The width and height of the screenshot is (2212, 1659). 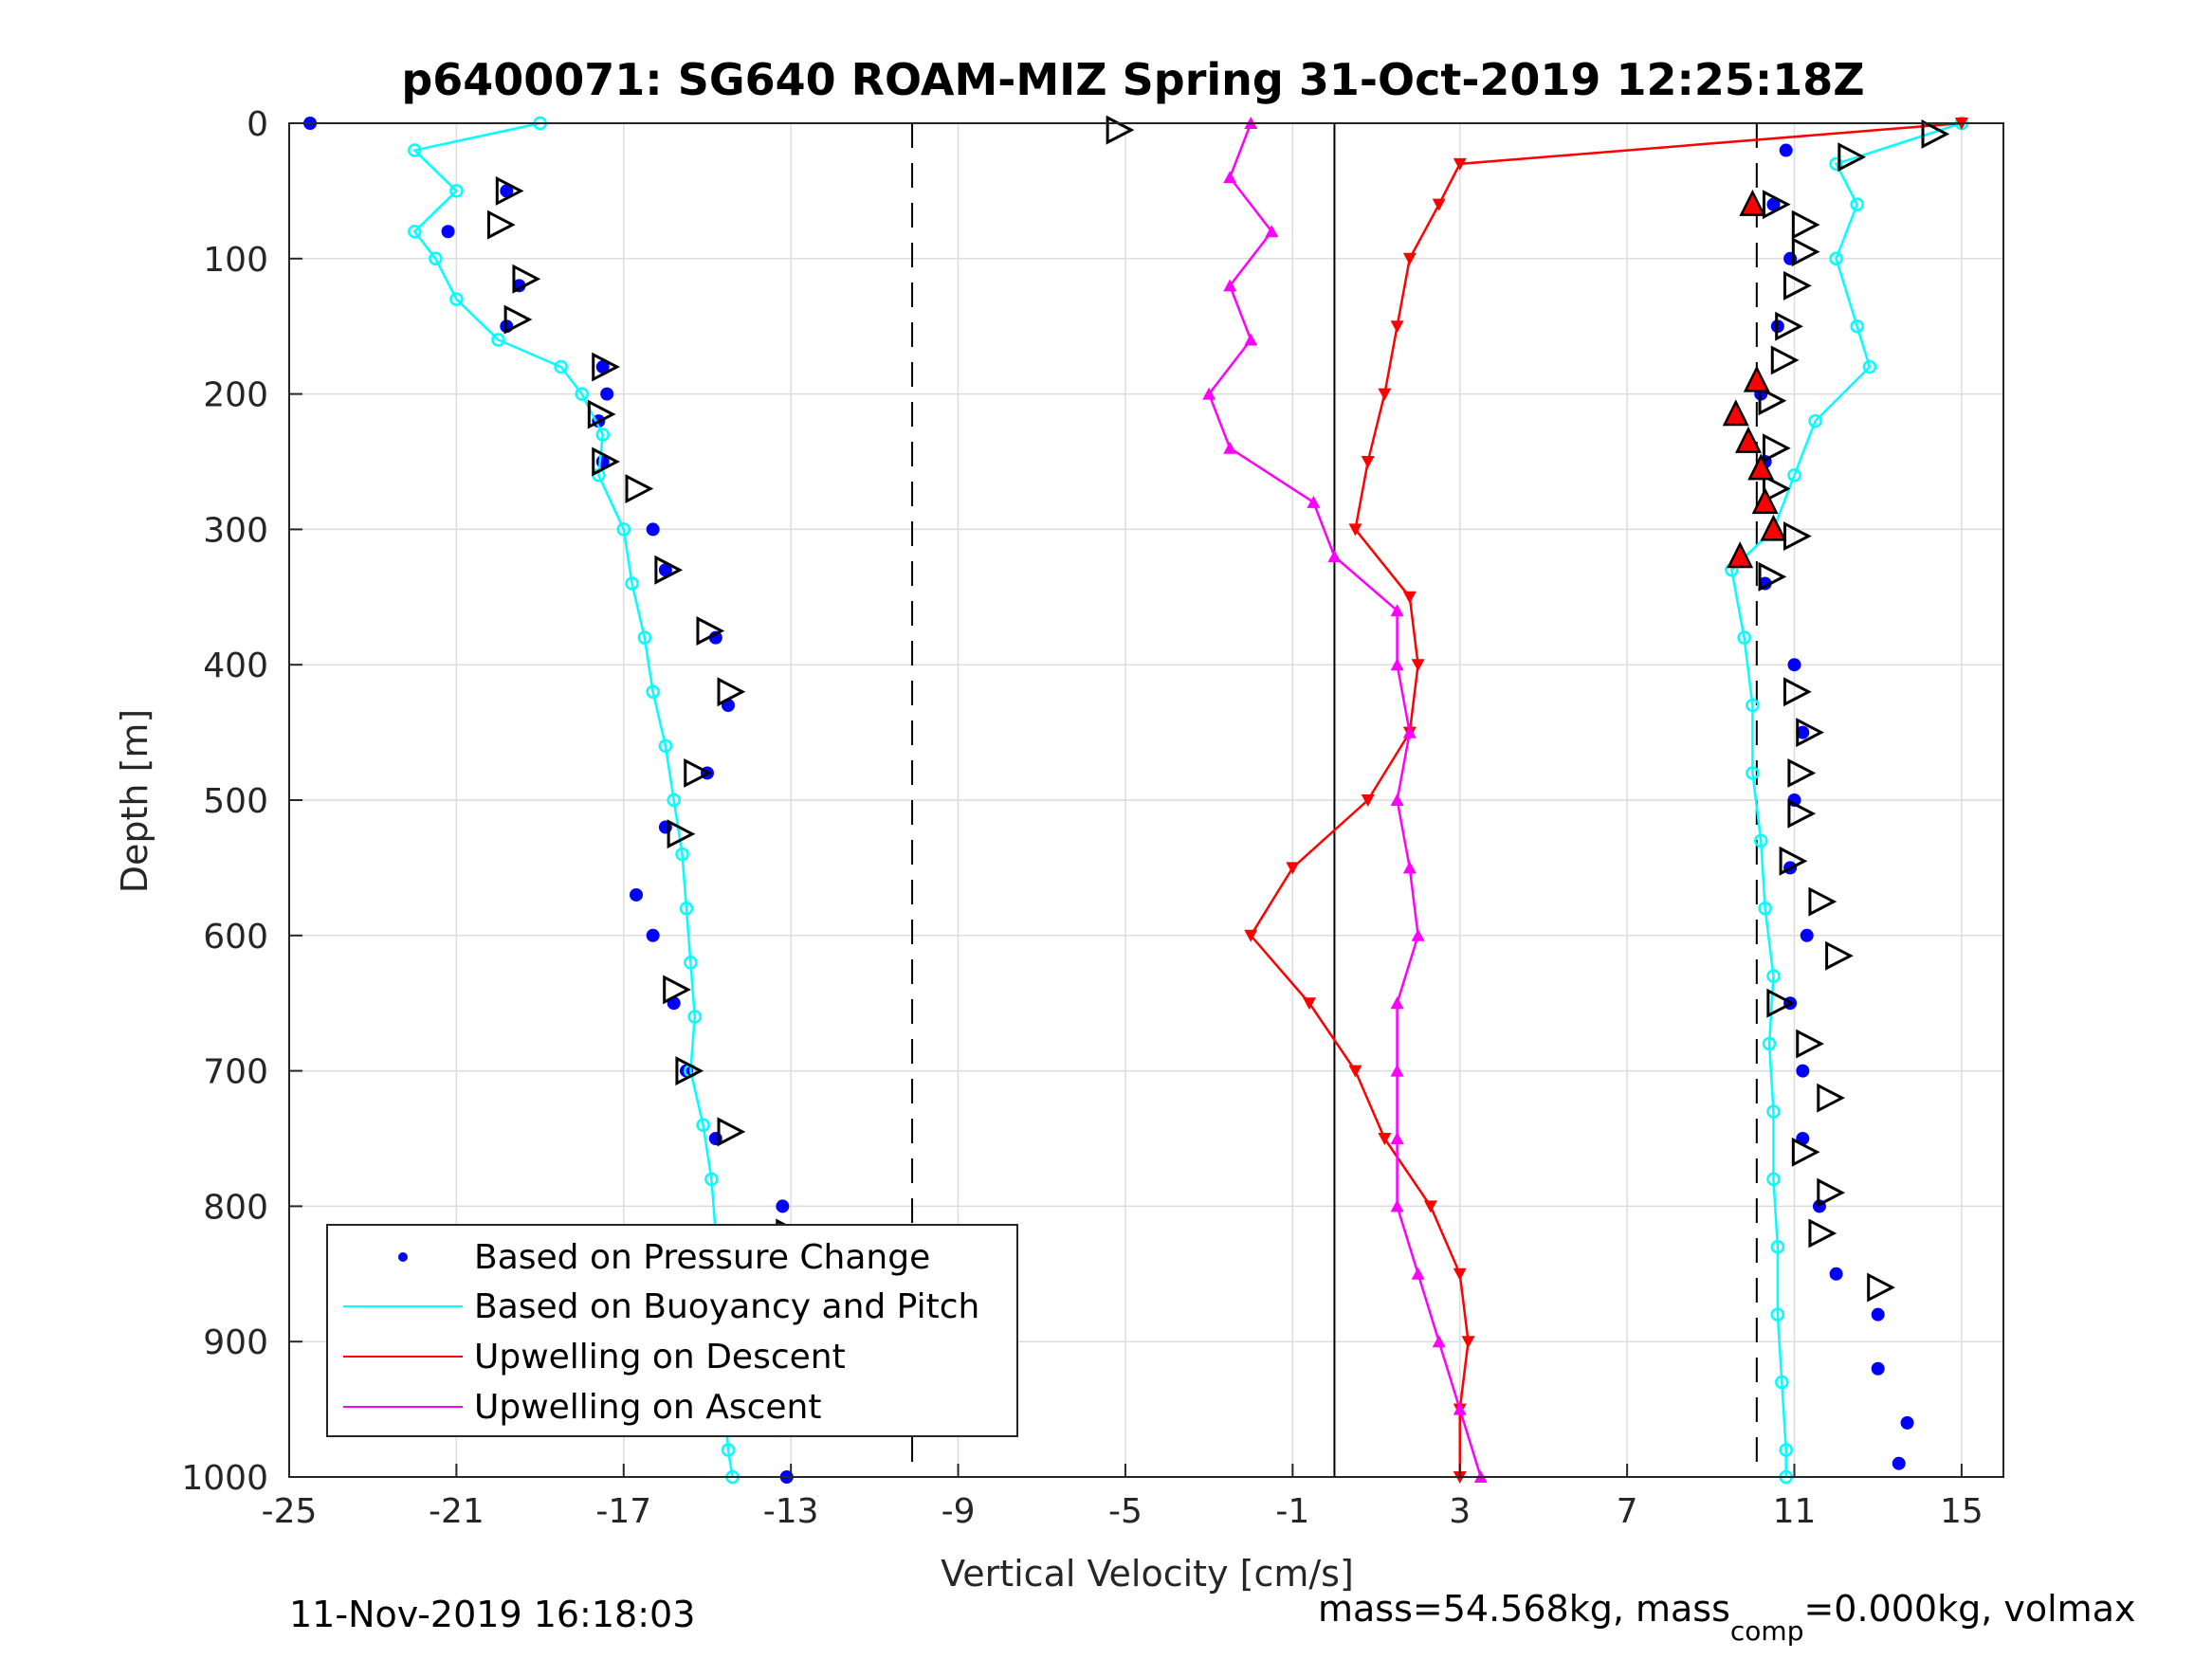 What do you see at coordinates (647, 1407) in the screenshot?
I see `legend-label-ascent: Upwelling on Ascent` at bounding box center [647, 1407].